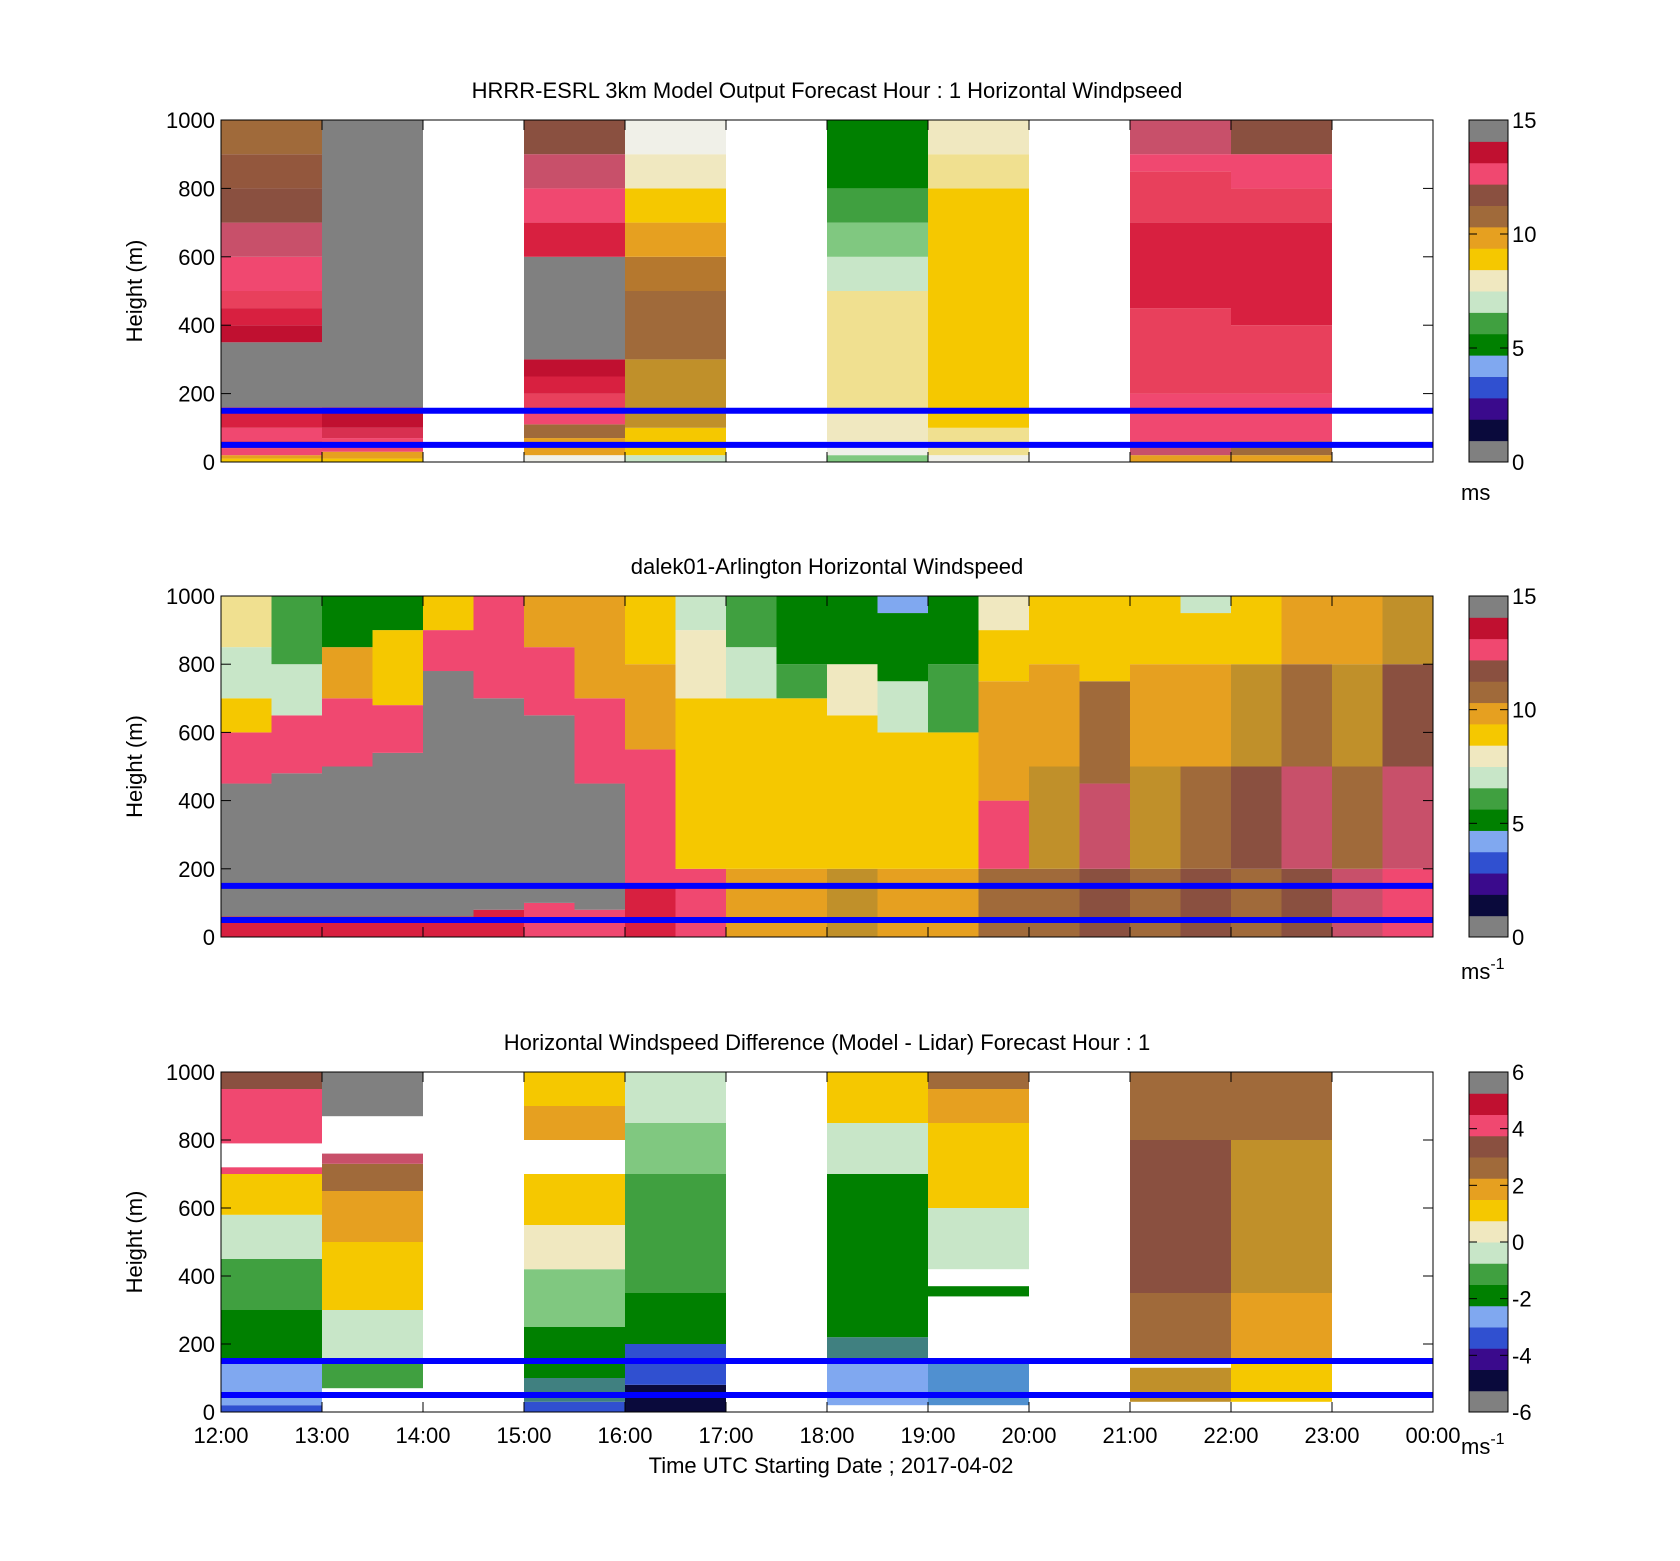 Image resolution: width=1680 pixels, height=1561 pixels. What do you see at coordinates (1129, 1435) in the screenshot?
I see `x-tick-label: 21:00` at bounding box center [1129, 1435].